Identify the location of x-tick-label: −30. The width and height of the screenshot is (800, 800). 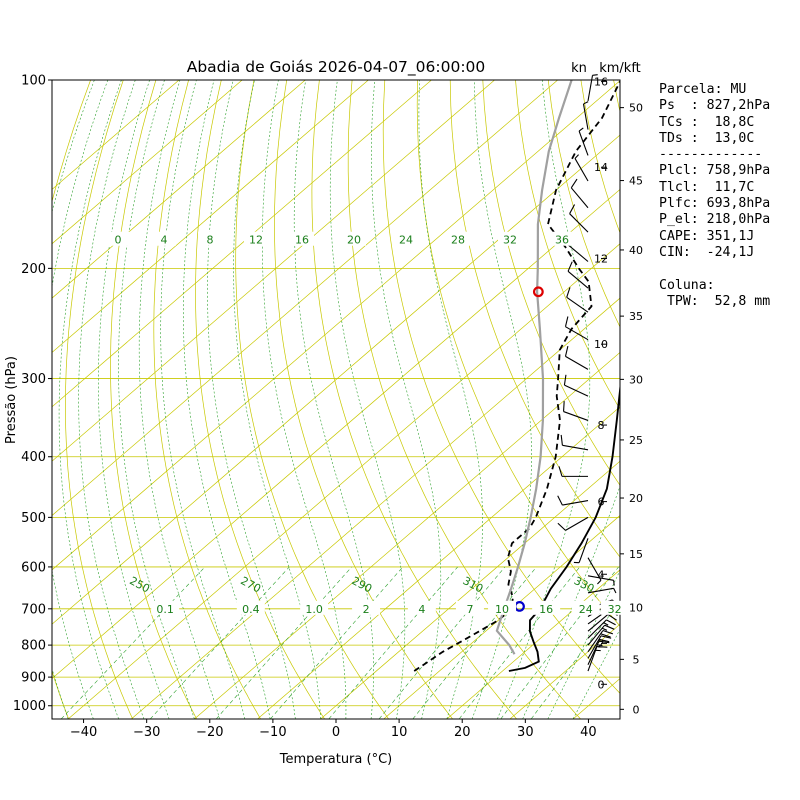
(146, 732).